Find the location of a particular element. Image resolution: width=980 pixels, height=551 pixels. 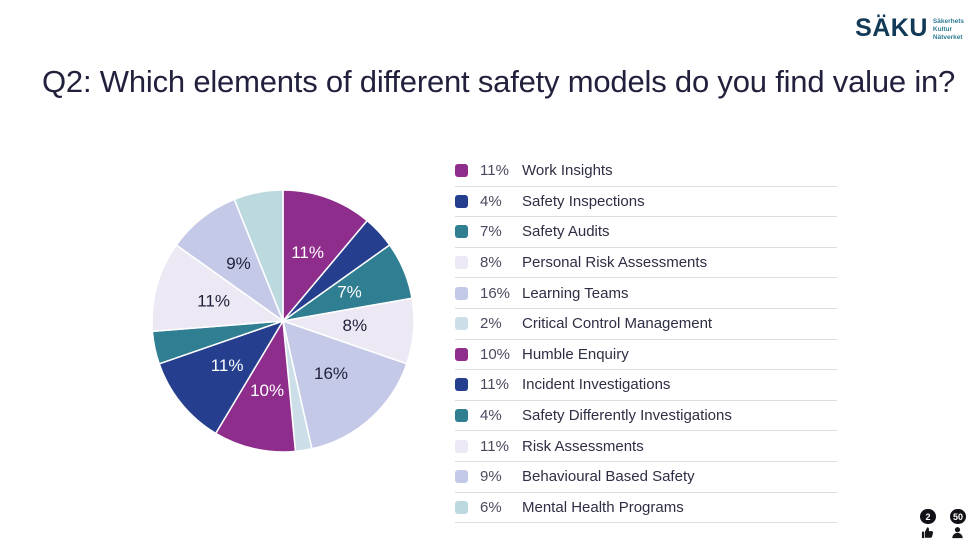

pie-chart: 11% 7% 8% 16% 10% 11% 11% 9% is located at coordinates (283, 321).